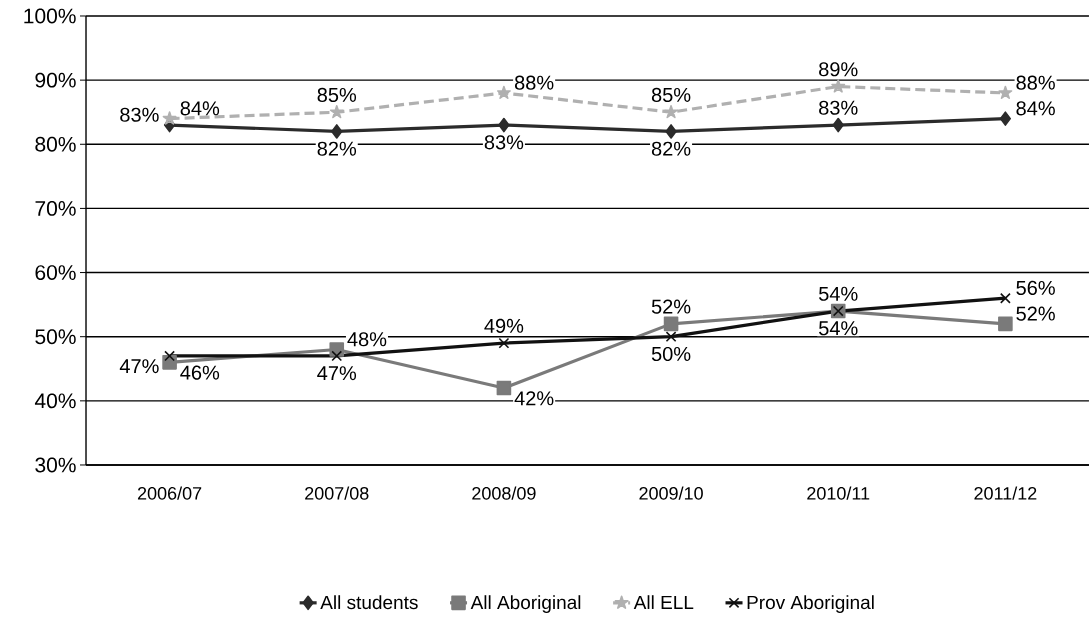 This screenshot has width=1092, height=617. I want to click on legend-label: All Aboriginal, so click(525, 604).